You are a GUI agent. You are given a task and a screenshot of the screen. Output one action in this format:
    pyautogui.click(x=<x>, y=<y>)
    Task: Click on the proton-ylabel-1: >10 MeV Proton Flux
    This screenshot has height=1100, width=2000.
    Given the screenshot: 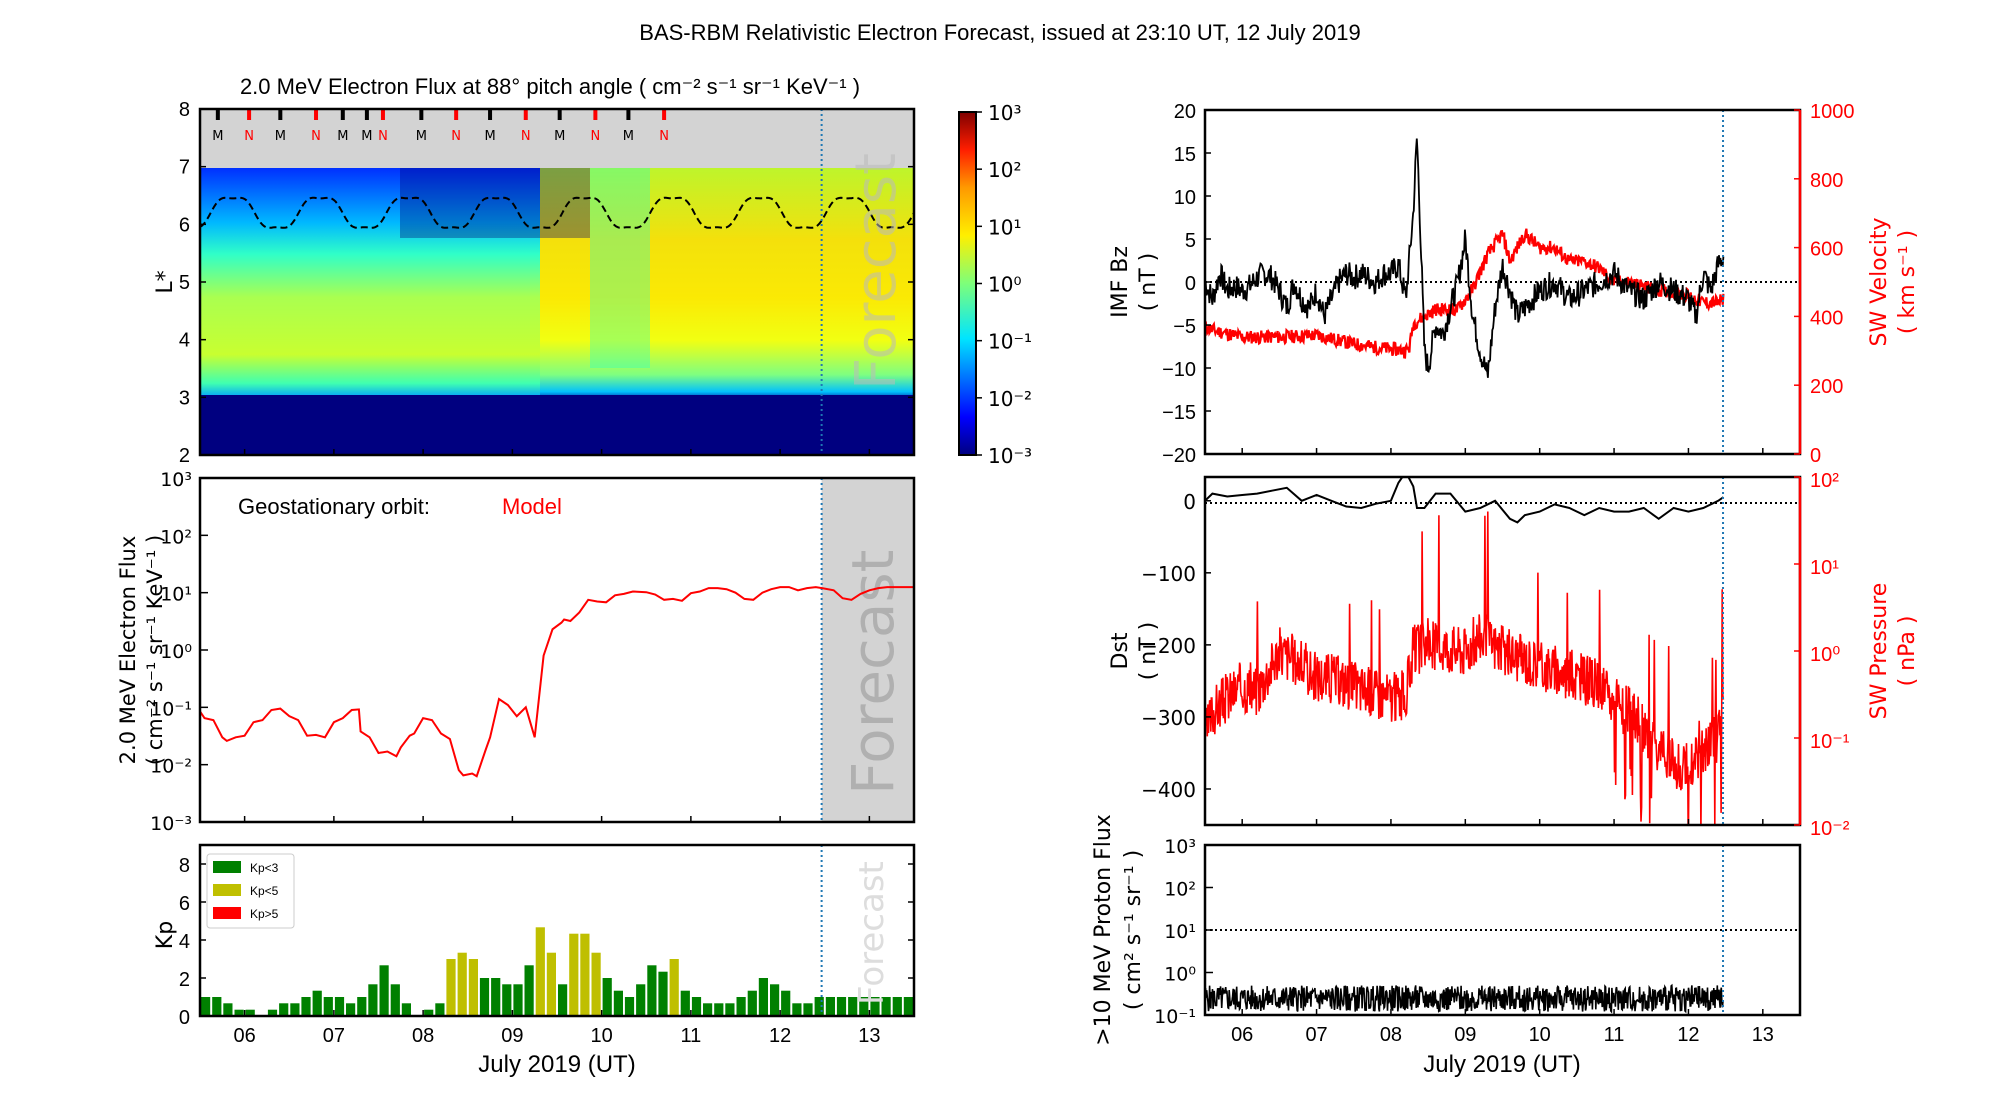 What is the action you would take?
    pyautogui.click(x=1103, y=930)
    